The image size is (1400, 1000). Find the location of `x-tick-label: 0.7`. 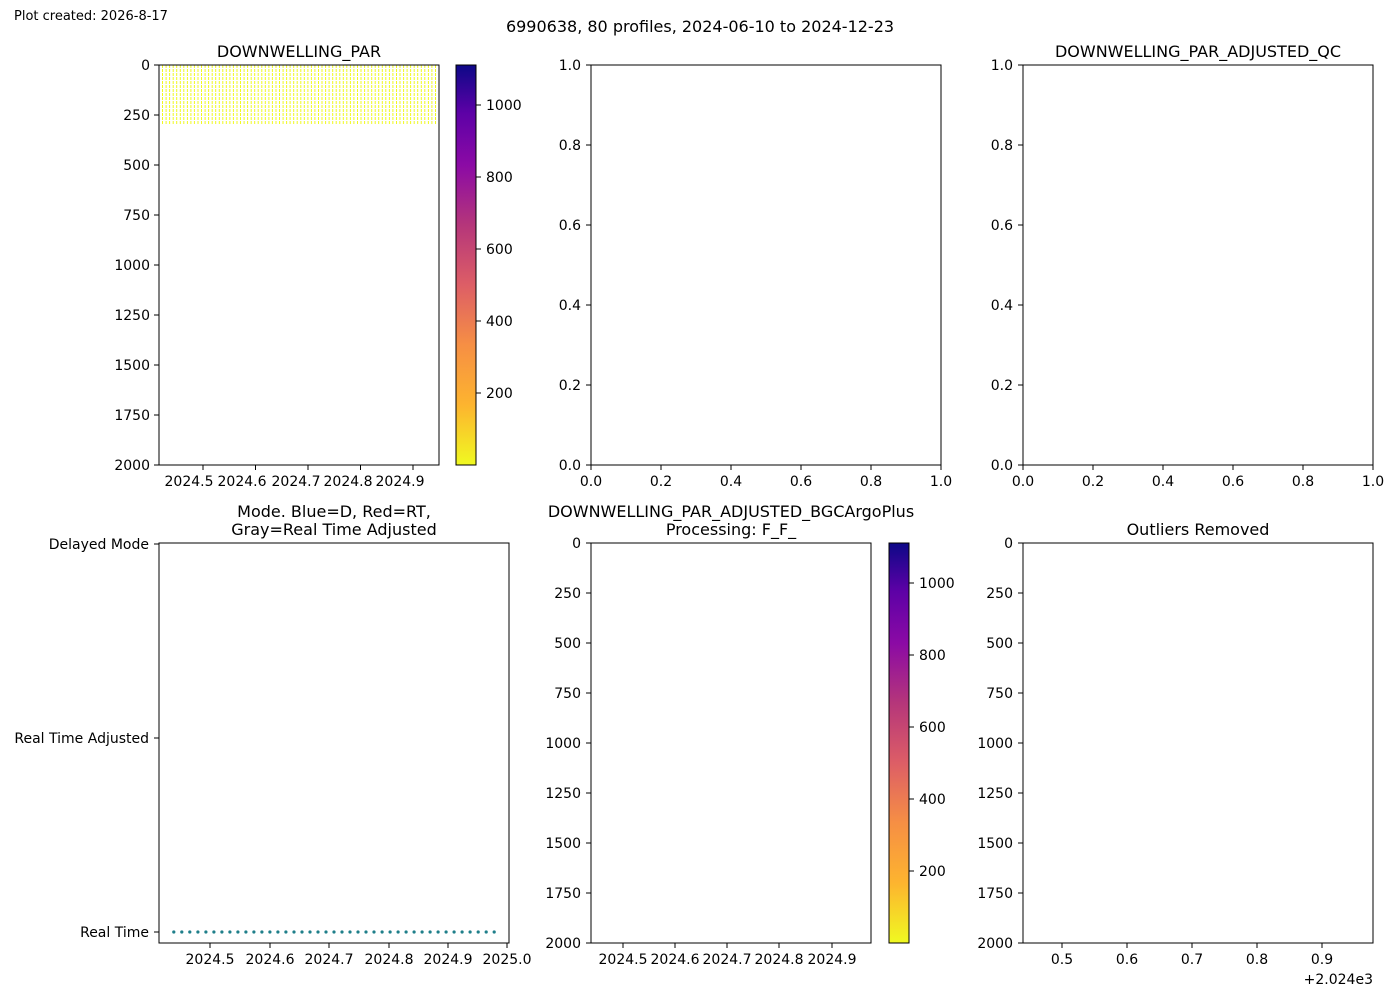

x-tick-label: 0.7 is located at coordinates (1192, 960).